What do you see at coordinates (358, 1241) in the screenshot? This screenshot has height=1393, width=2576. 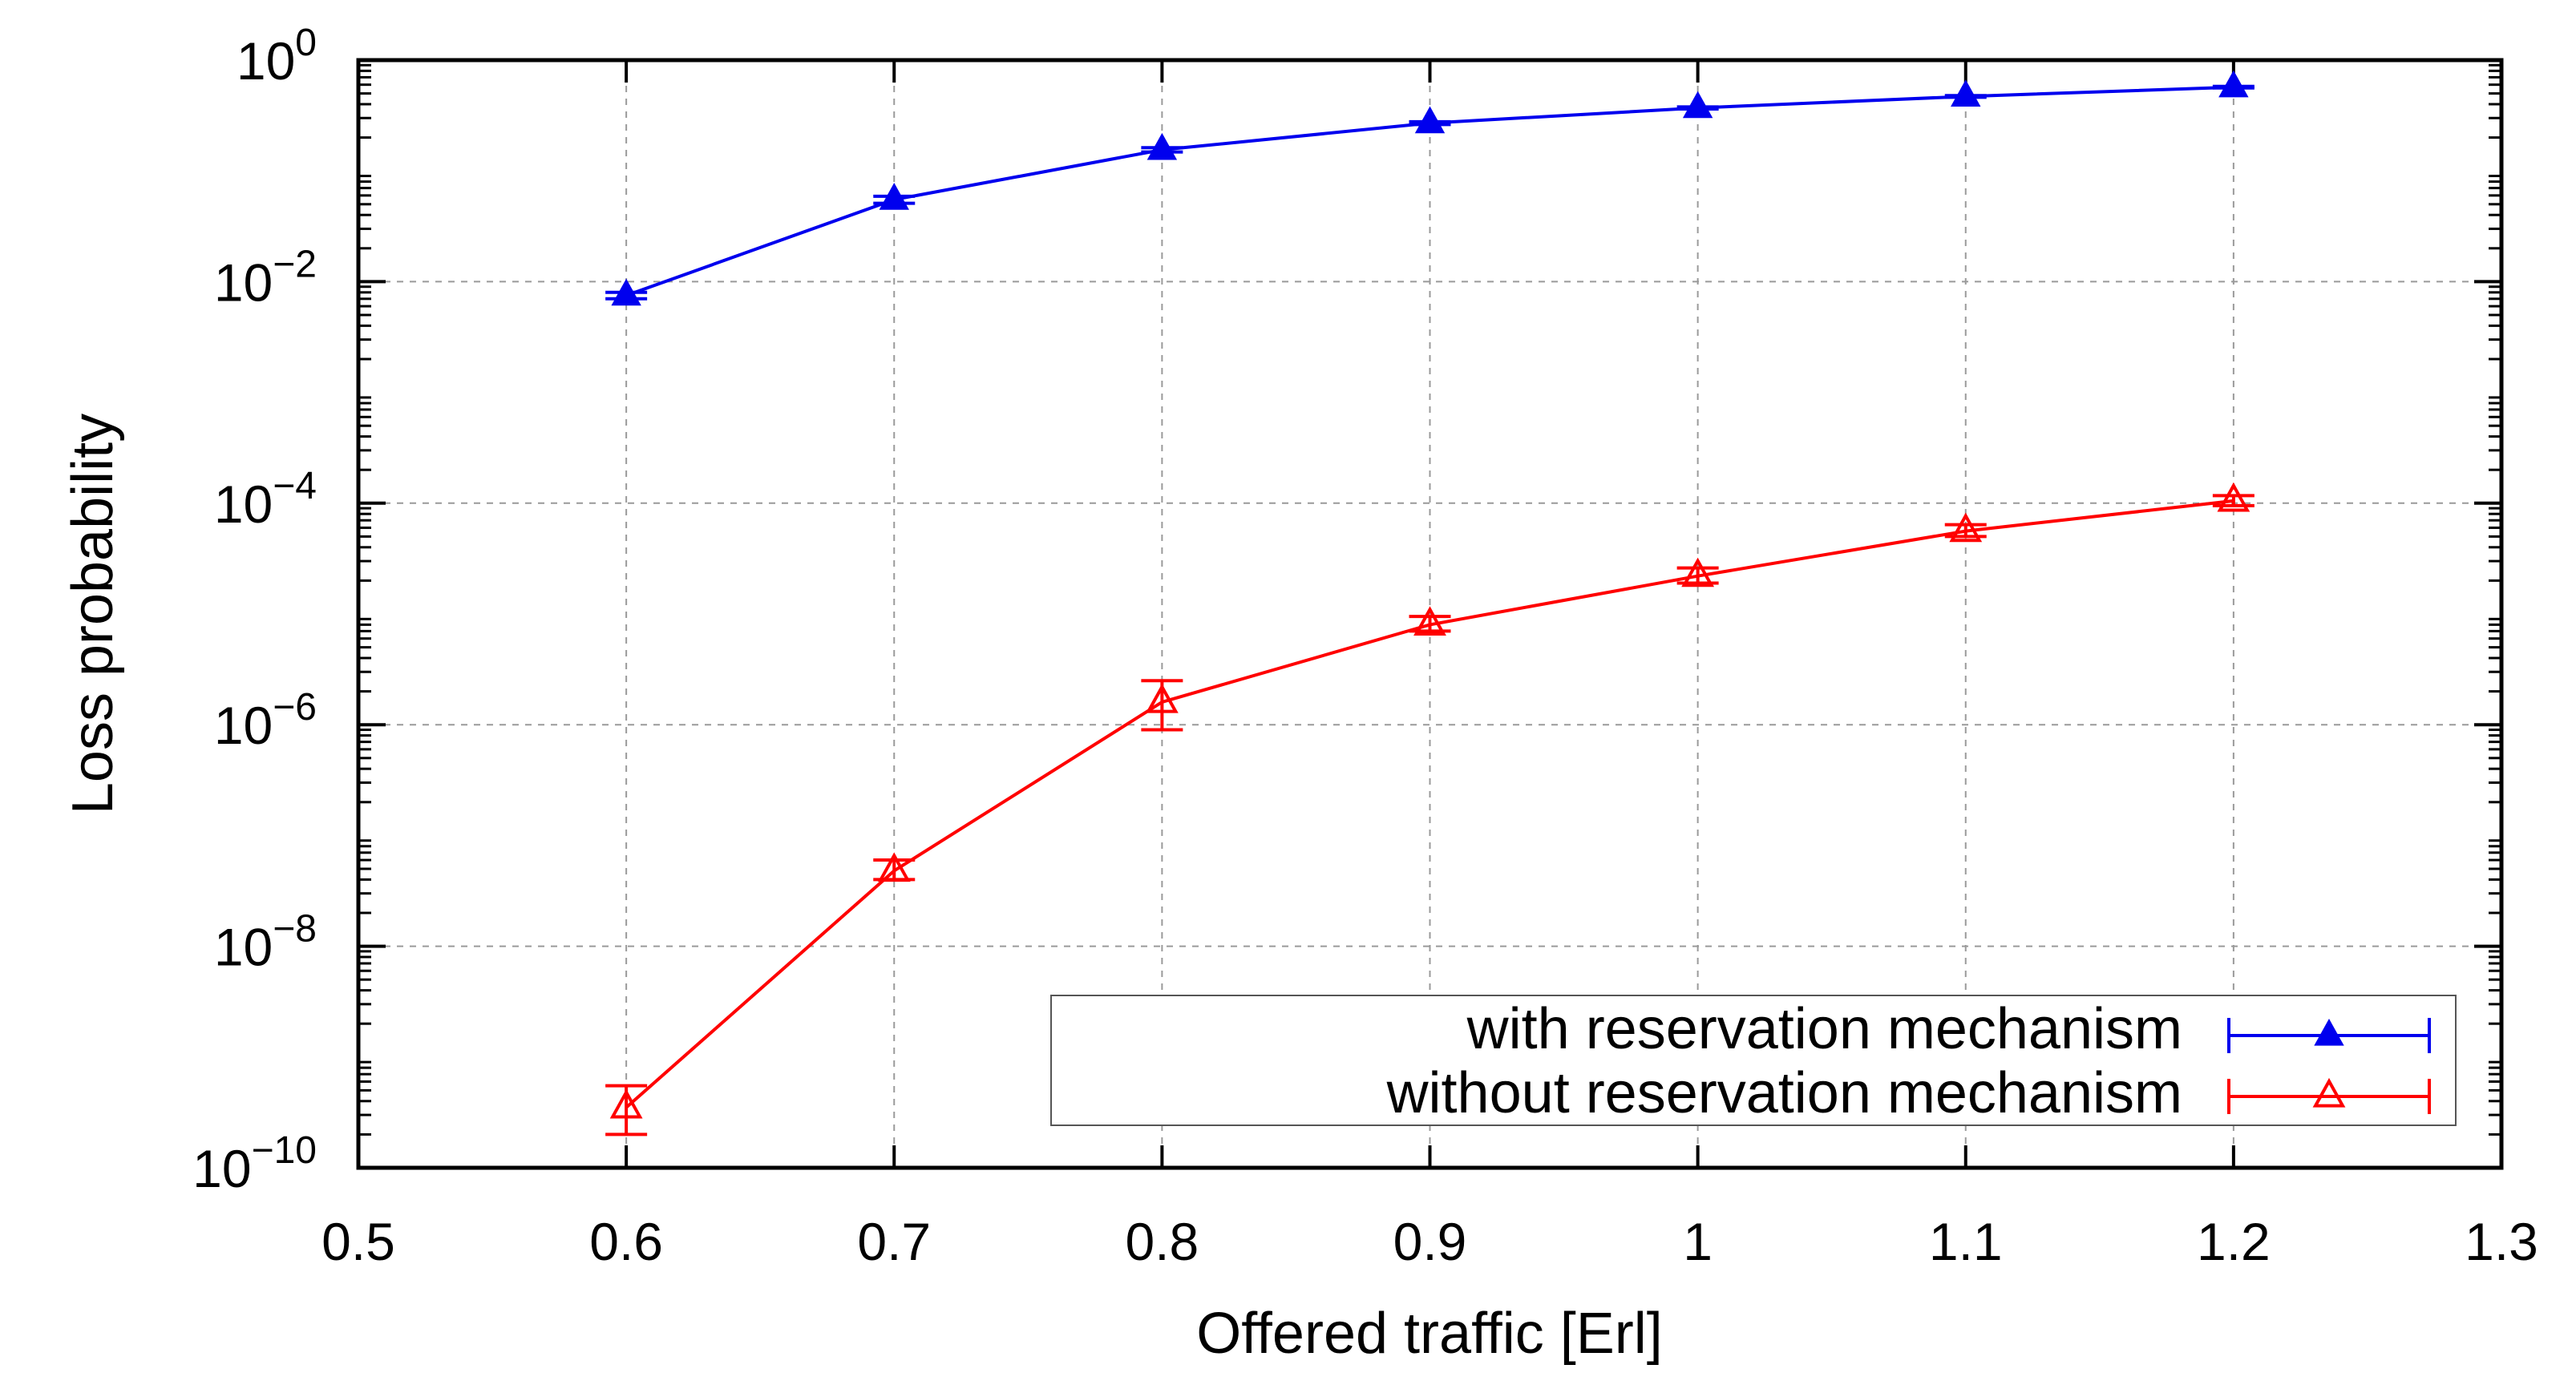 I see `x-tick-label: 0.5` at bounding box center [358, 1241].